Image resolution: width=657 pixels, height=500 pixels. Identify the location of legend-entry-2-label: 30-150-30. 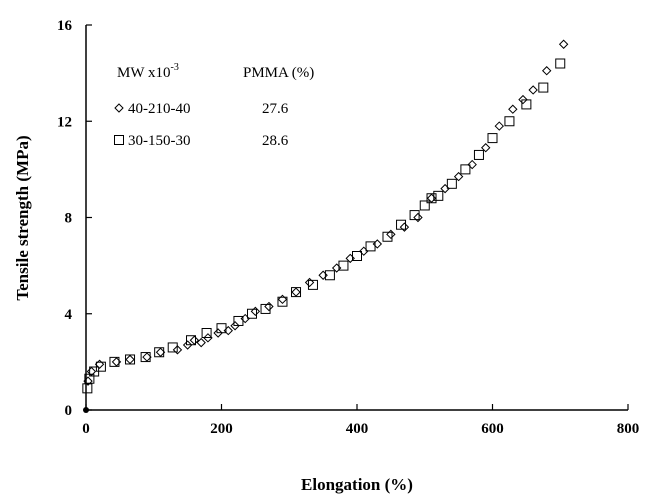
(159, 141).